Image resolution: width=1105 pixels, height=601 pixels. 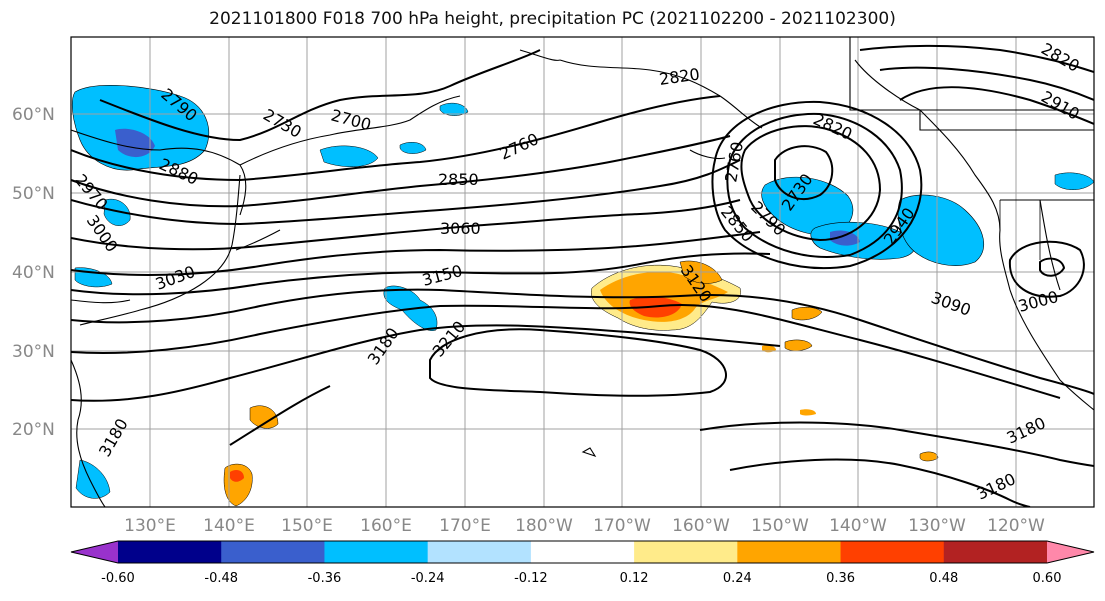 I want to click on lon-label: 170°E, so click(x=465, y=526).